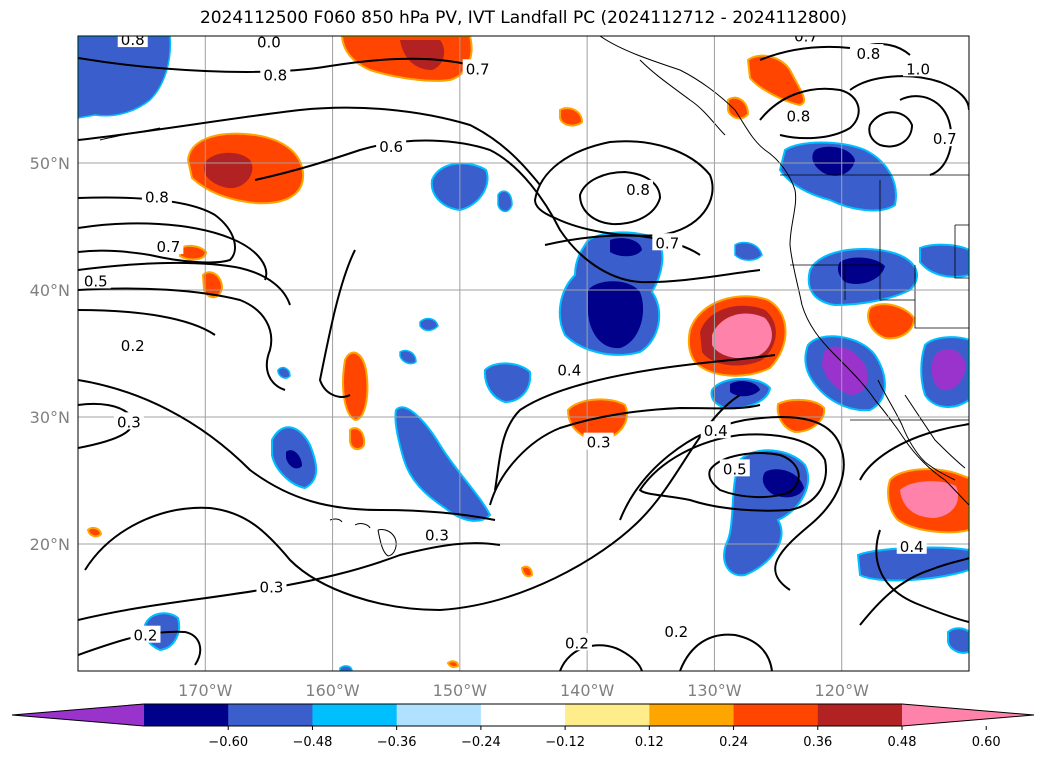 This screenshot has width=1047, height=765. Describe the element at coordinates (460, 690) in the screenshot. I see `longitude-tick-label: 150°W` at that location.